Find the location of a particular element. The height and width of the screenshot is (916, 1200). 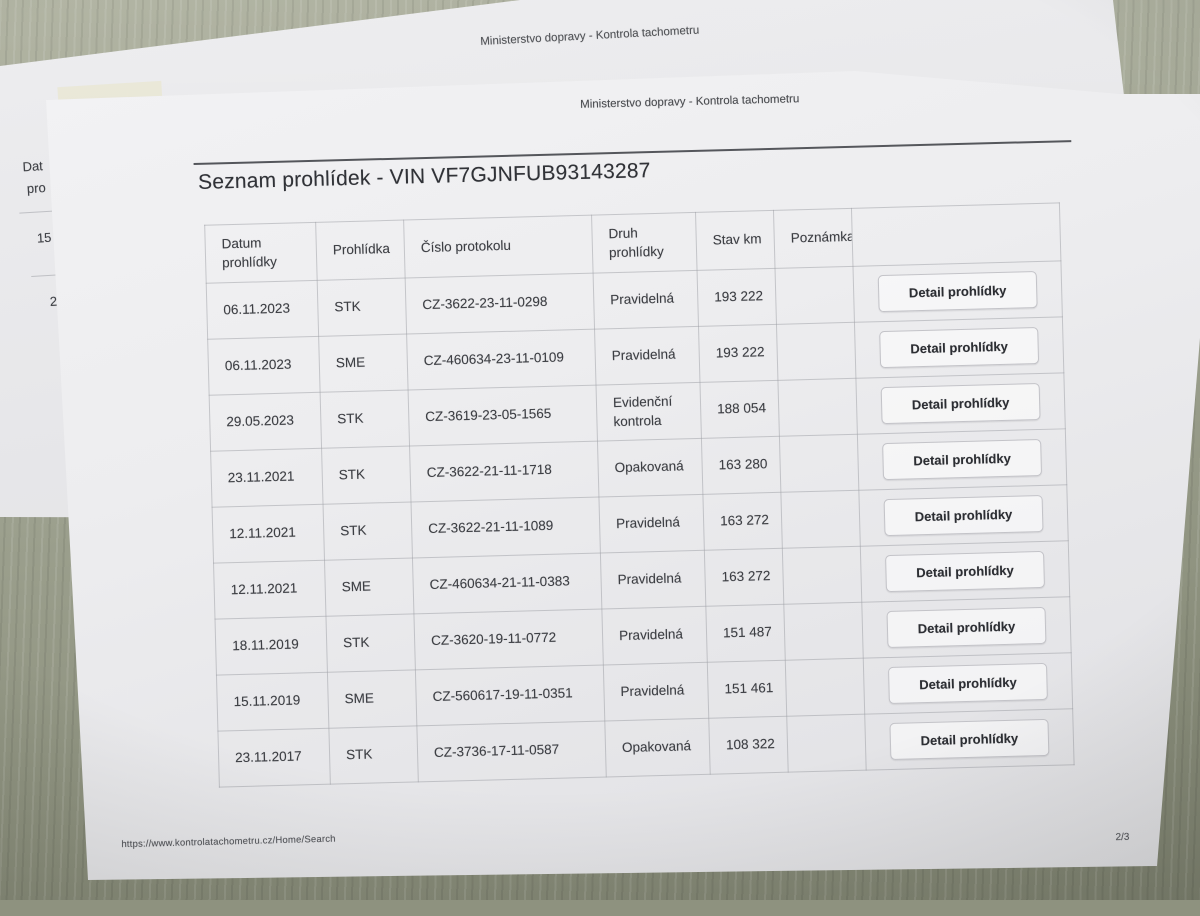

fragment-text: 15 is located at coordinates (44, 237).